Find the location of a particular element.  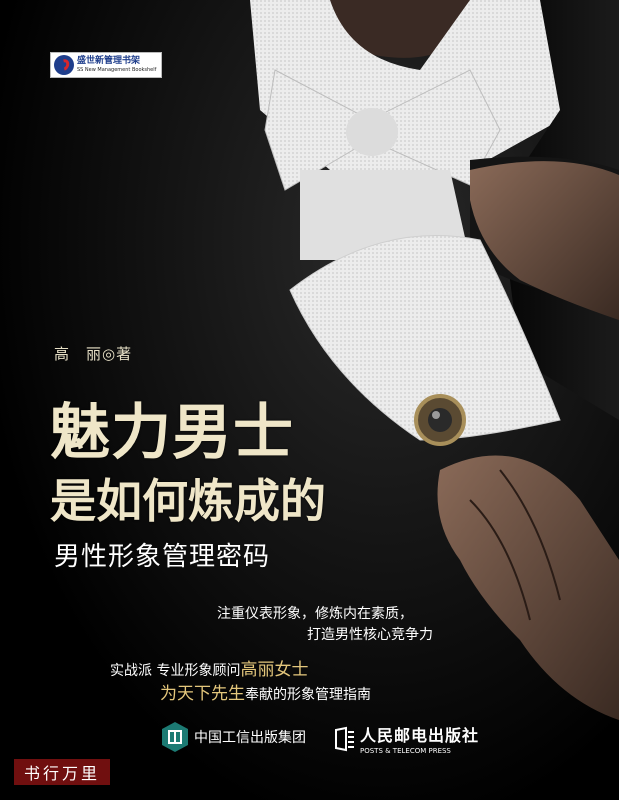

series-name-en: SS New Management Bookshelf is located at coordinates (117, 70).